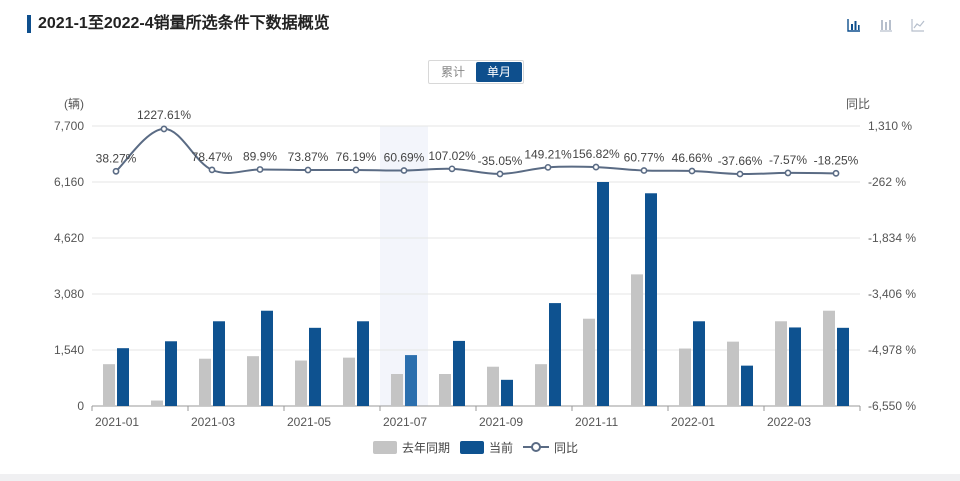 The height and width of the screenshot is (481, 960). I want to click on x-tick-label: 2022-03, so click(789, 422).